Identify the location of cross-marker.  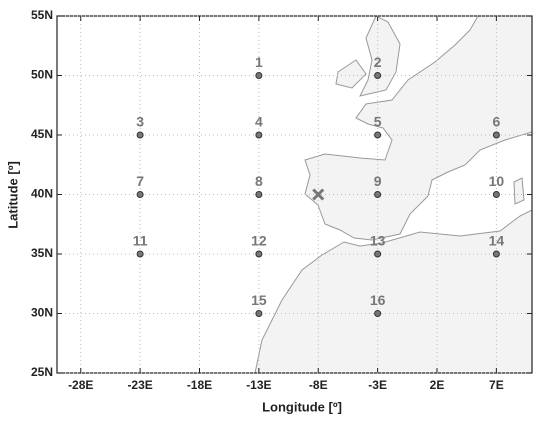
(318, 194).